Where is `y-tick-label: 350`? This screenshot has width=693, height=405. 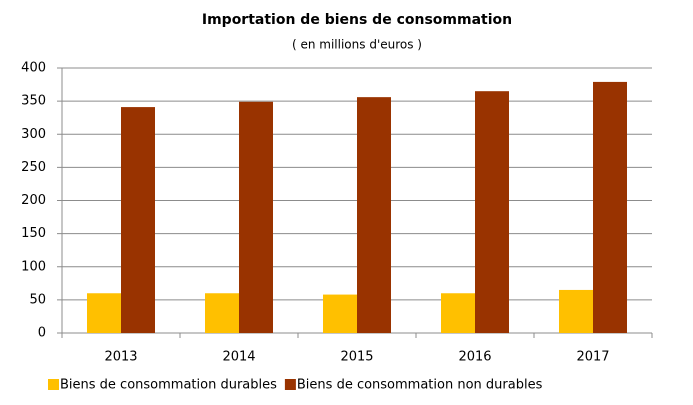 y-tick-label: 350 is located at coordinates (33, 101).